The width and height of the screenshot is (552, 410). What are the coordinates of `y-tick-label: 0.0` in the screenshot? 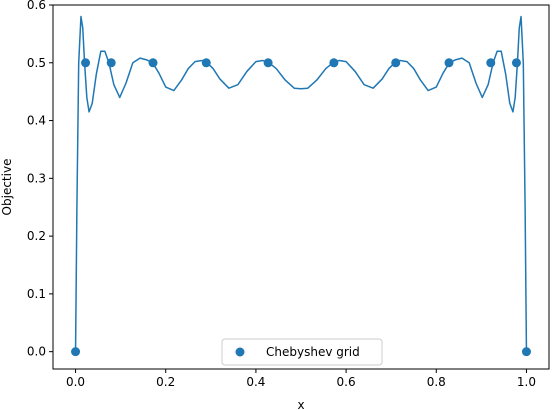 It's located at (36, 352).